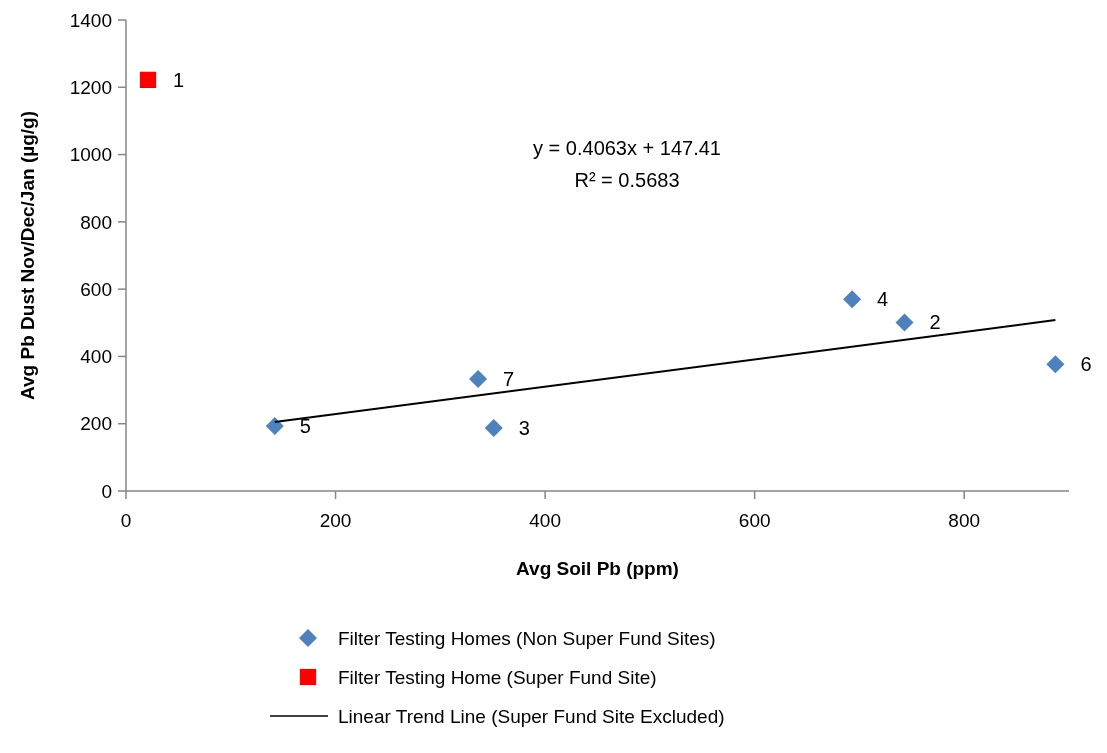 The image size is (1107, 753). What do you see at coordinates (964, 520) in the screenshot?
I see `x-tick-label: 800` at bounding box center [964, 520].